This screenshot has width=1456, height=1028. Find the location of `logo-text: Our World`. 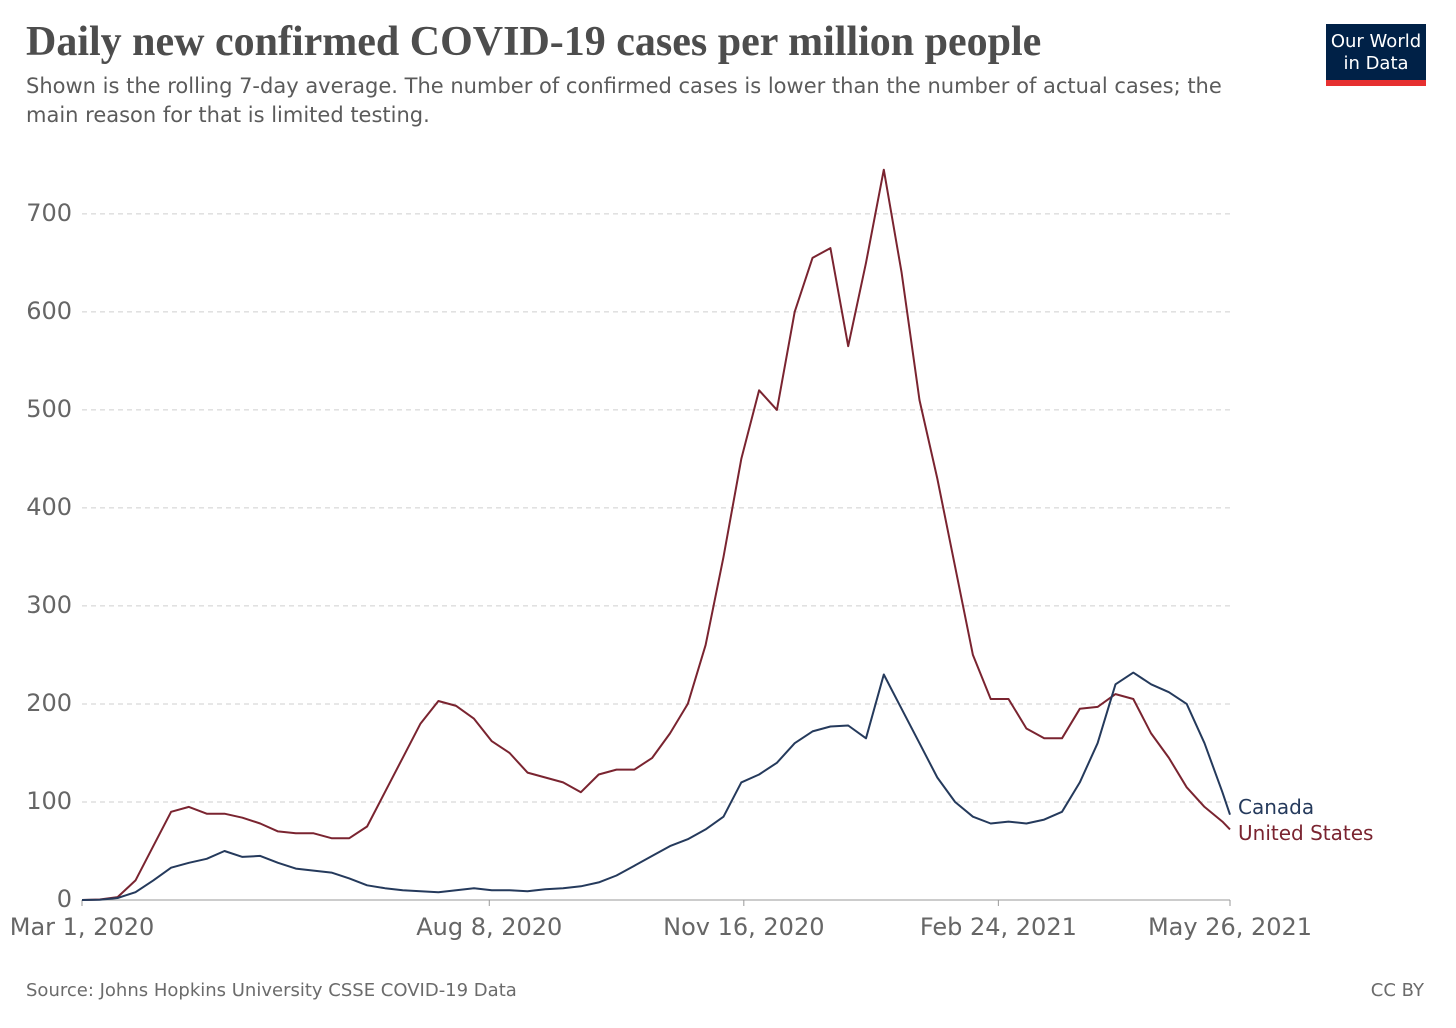

logo-text: Our World is located at coordinates (1376, 41).